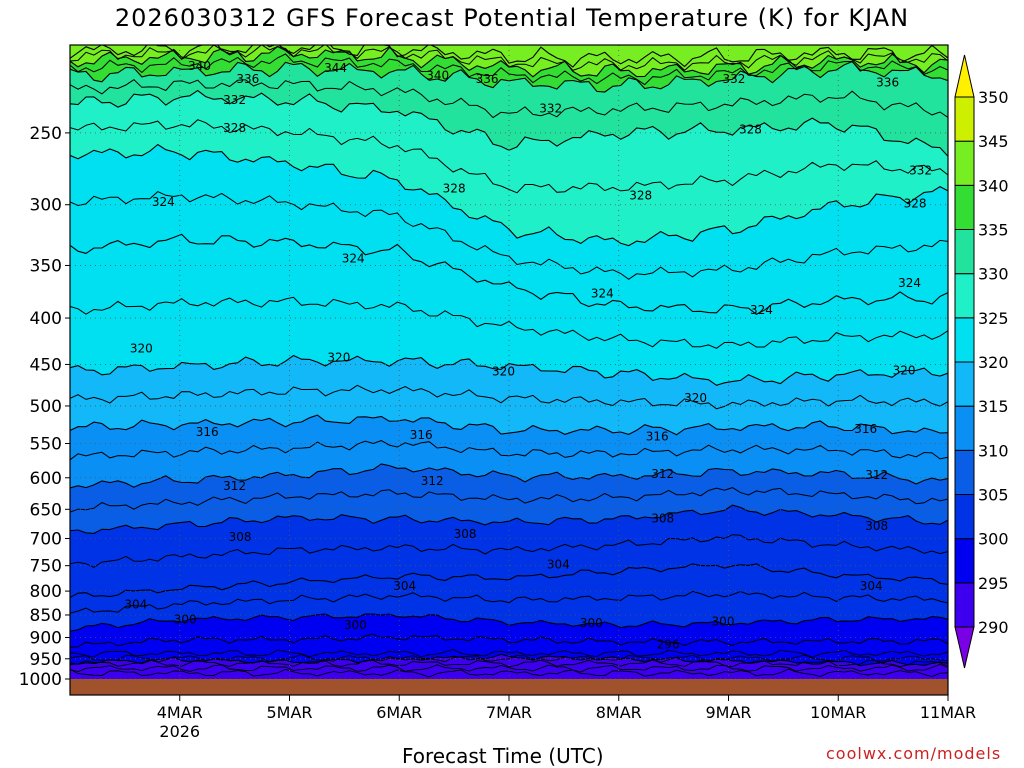 The height and width of the screenshot is (768, 1024). What do you see at coordinates (40, 680) in the screenshot?
I see `y-tick-label: 1000` at bounding box center [40, 680].